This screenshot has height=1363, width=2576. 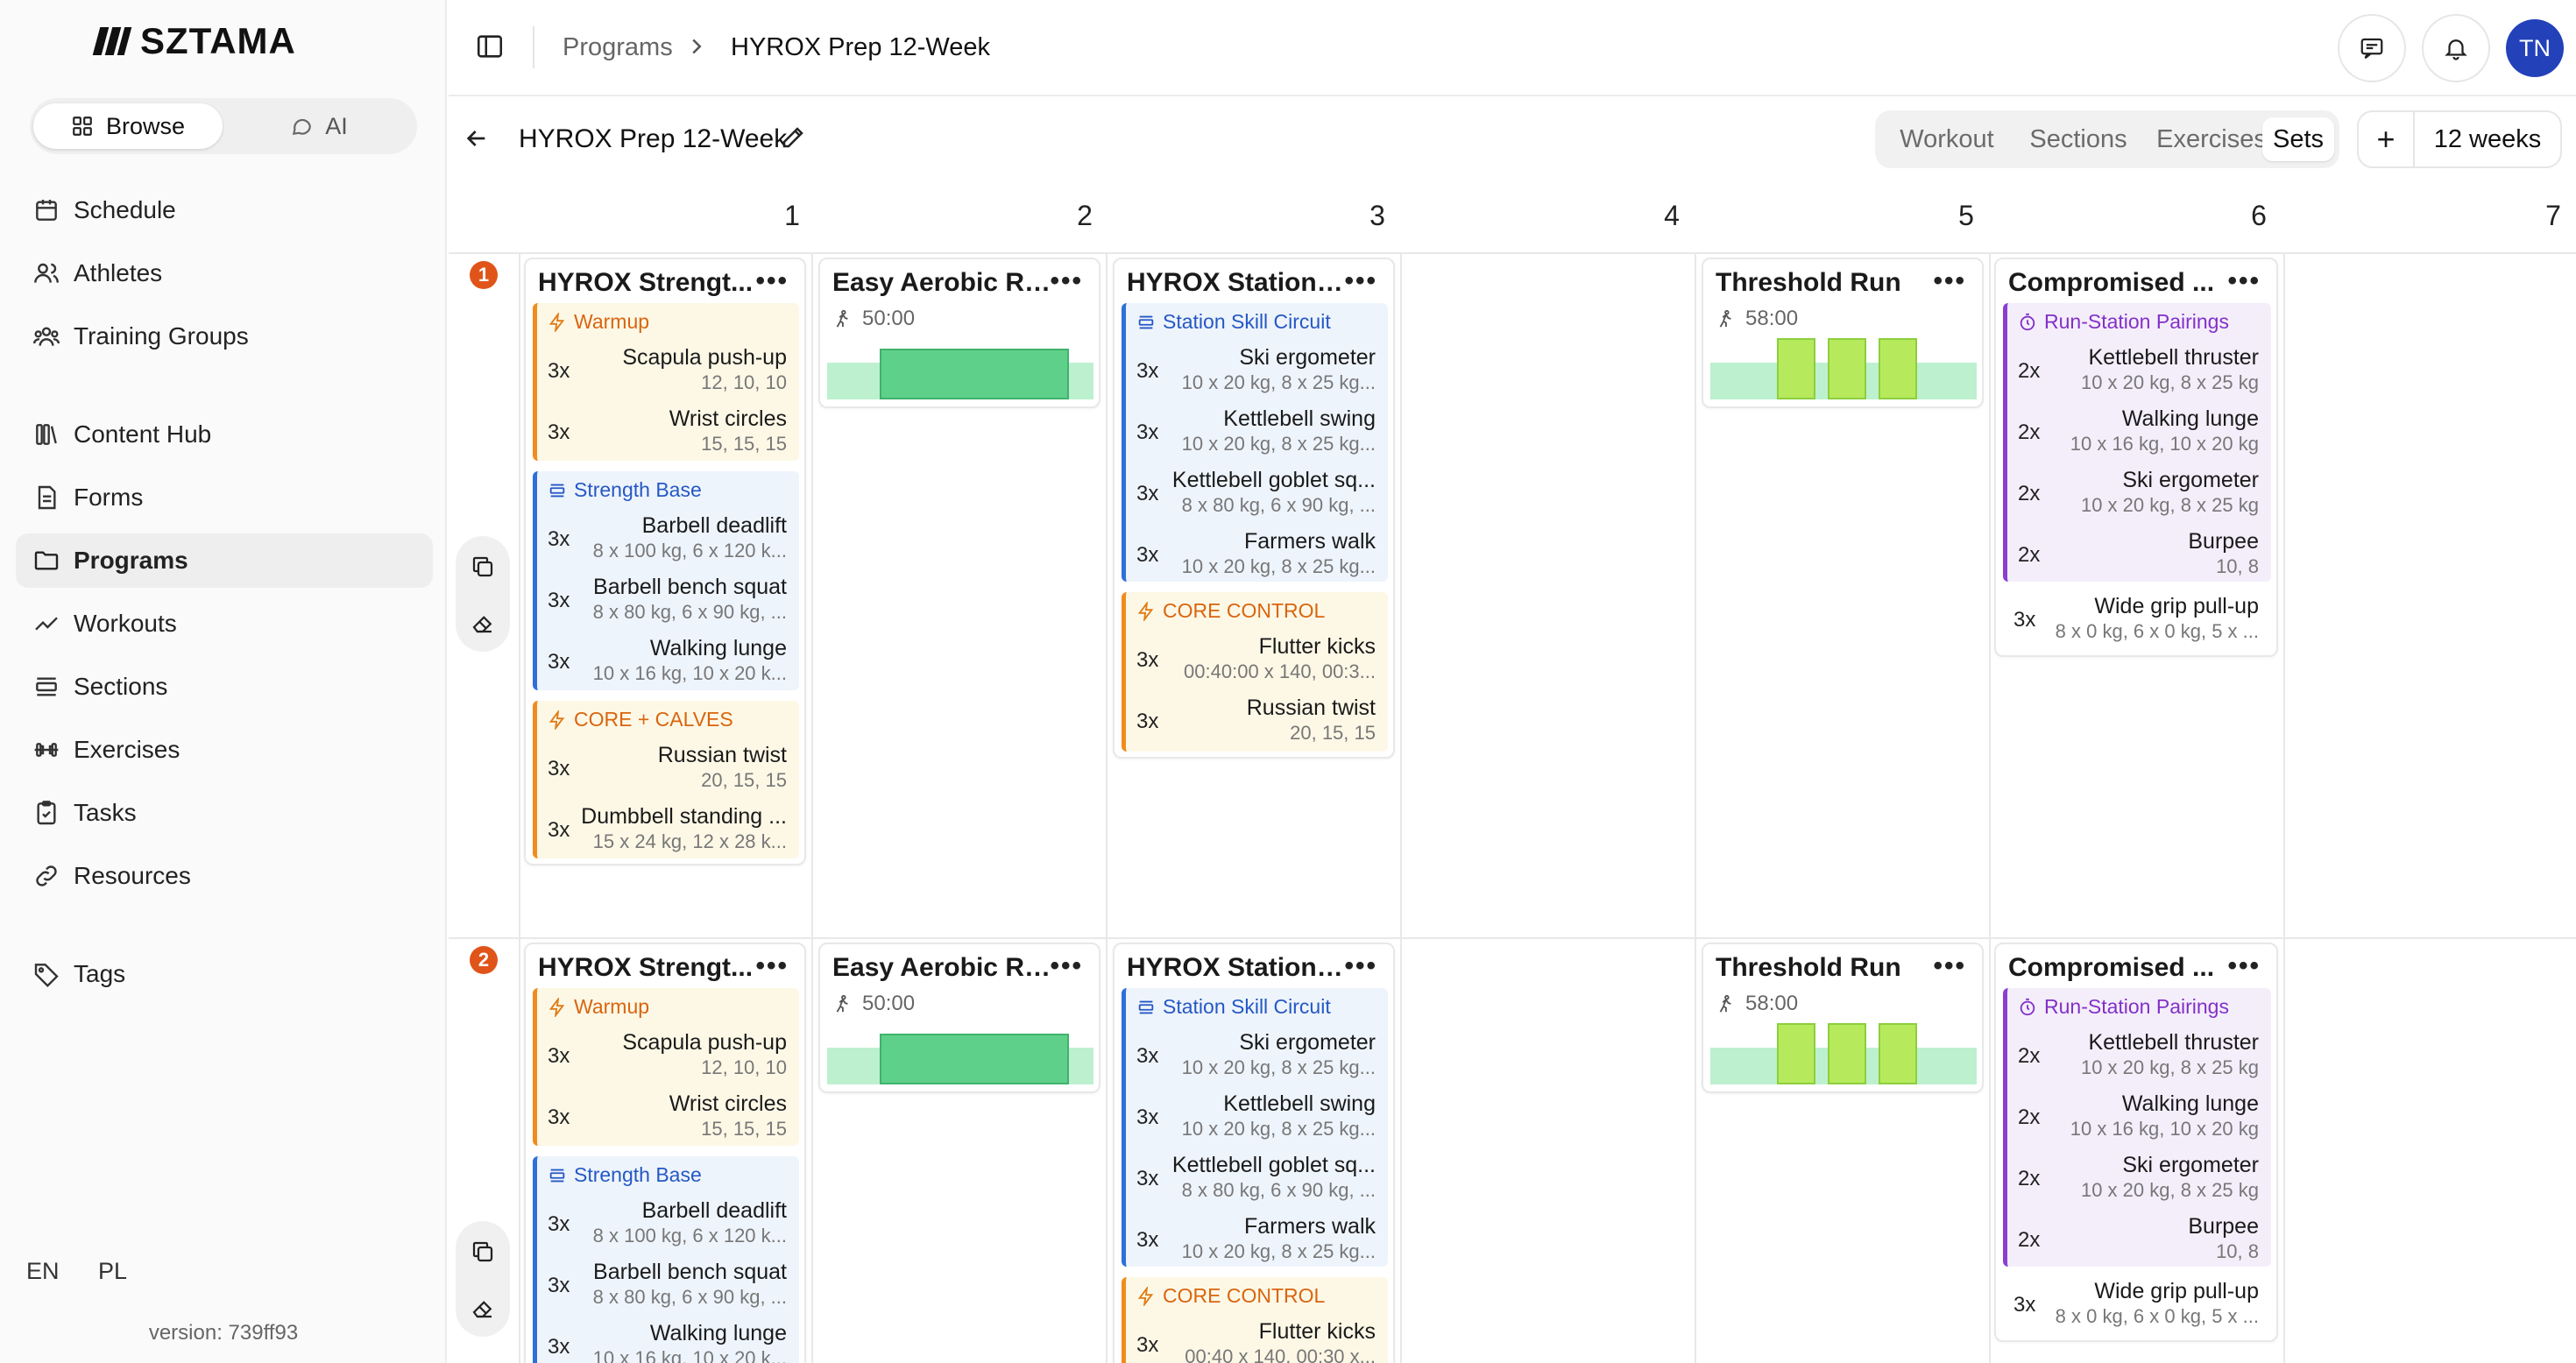 I want to click on breadcrumb-programs: Programs, so click(x=618, y=47).